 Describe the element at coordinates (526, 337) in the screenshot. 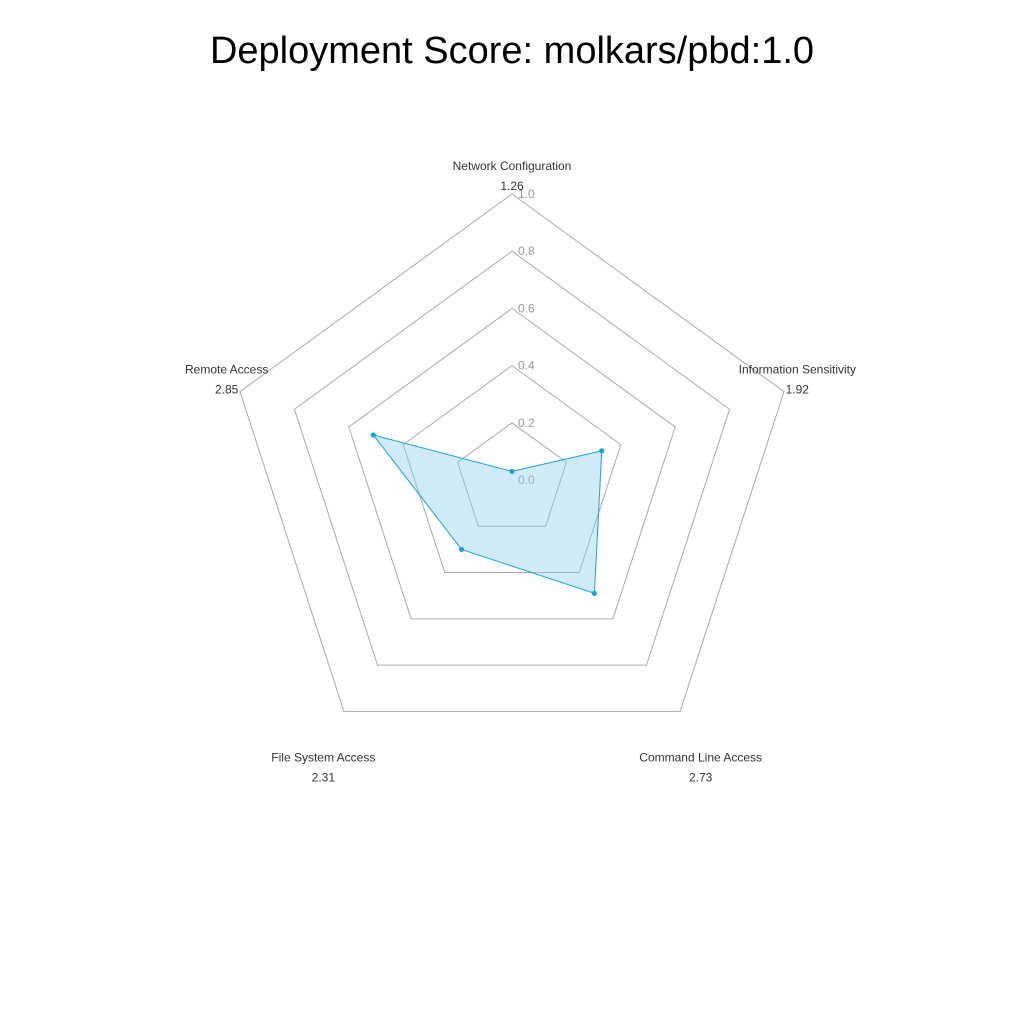

I see `radial-tick-labels: 0.0 0.2 0.4 0.6 0.8 1.0` at that location.